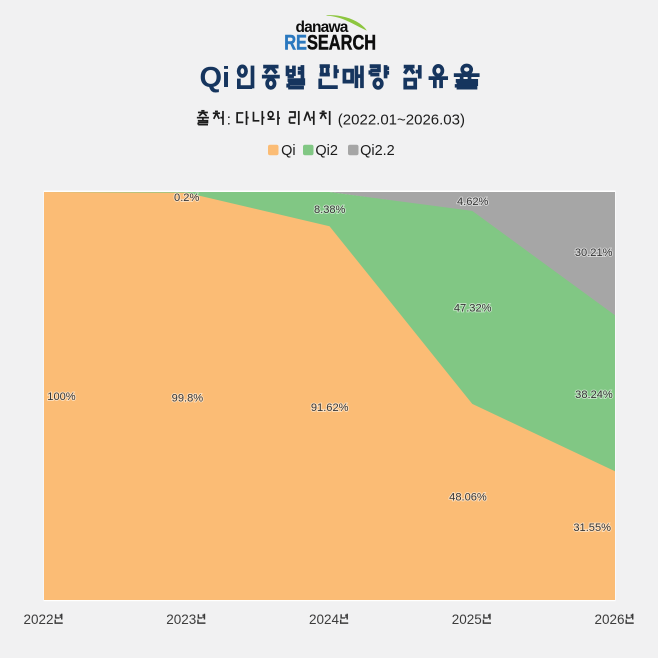 This screenshot has width=658, height=658. I want to click on svg-text: Qi2, so click(326, 151).